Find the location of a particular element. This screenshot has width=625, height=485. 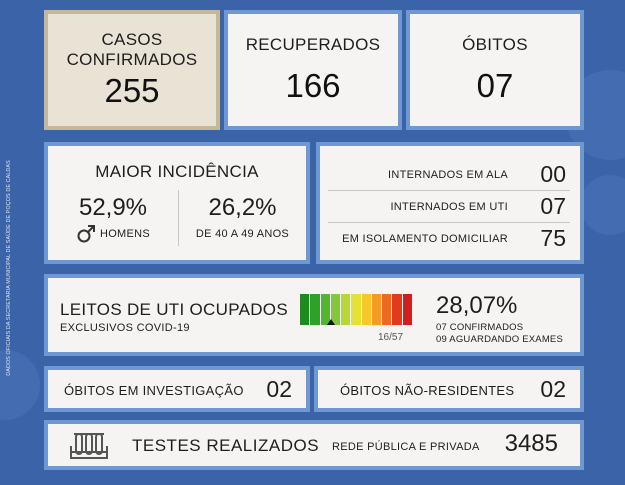

investigacao-label: ÓBITOS EM INVESTIGAÇÃO is located at coordinates (154, 390).